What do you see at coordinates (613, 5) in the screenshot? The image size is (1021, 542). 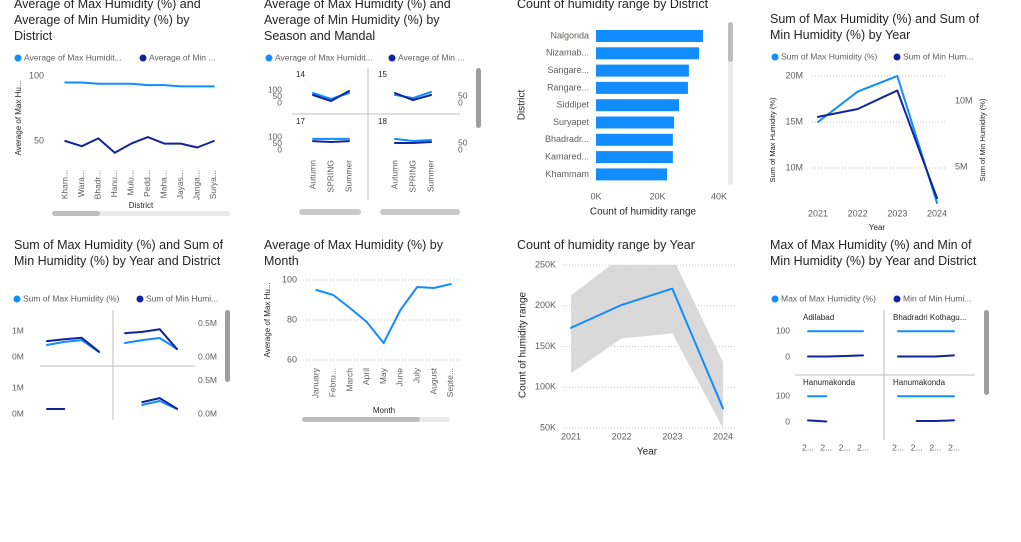 I see `chart-title: Count of humidity range by District` at bounding box center [613, 5].